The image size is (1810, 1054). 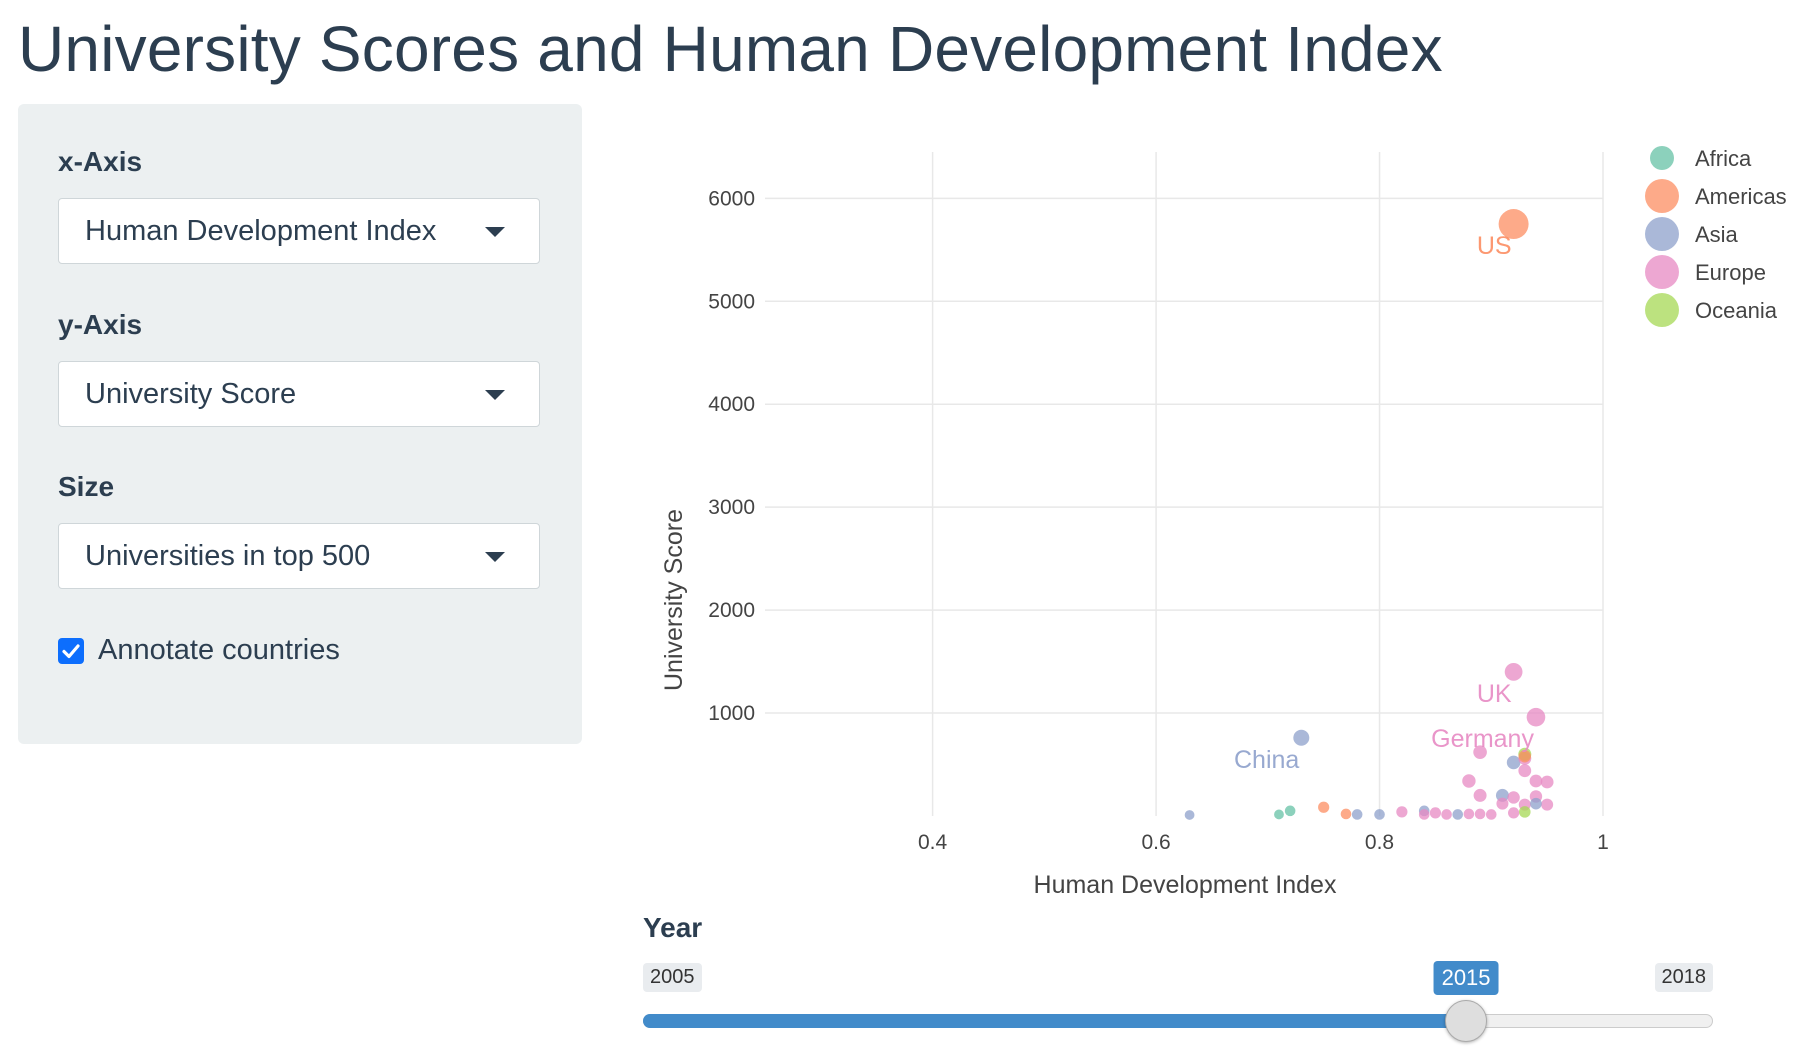 I want to click on size-select: Universities in top 500, so click(x=299, y=556).